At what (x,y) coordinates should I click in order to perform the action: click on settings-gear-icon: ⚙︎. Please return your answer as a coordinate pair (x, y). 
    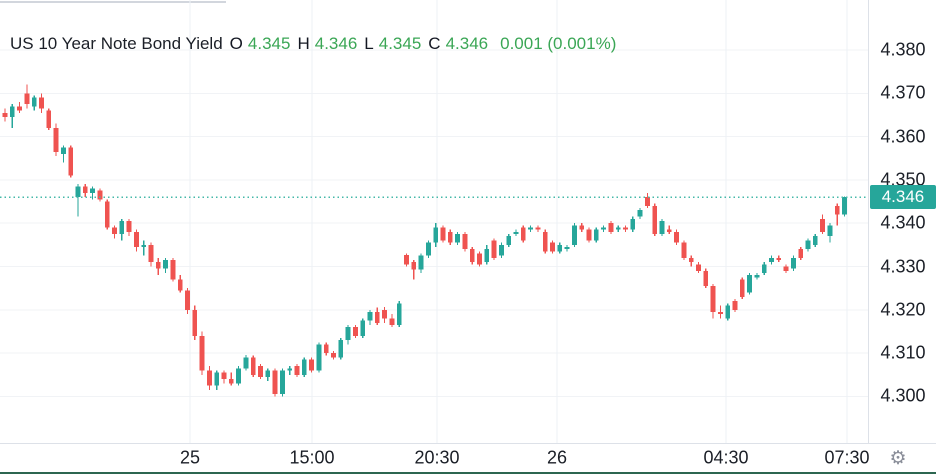
    Looking at the image, I should click on (898, 458).